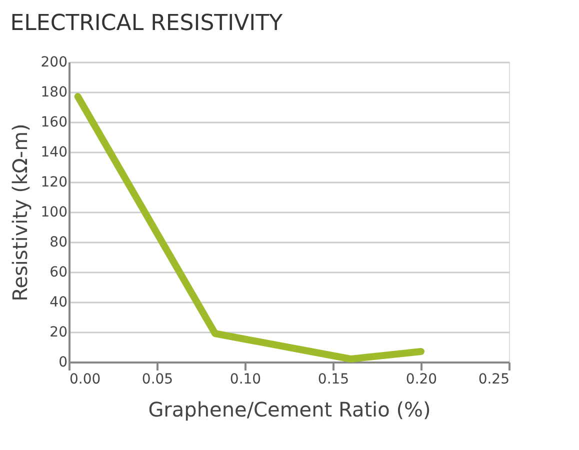 The height and width of the screenshot is (450, 579). I want to click on chart-title: ELECTRICAL RESISTIVITY, so click(147, 23).